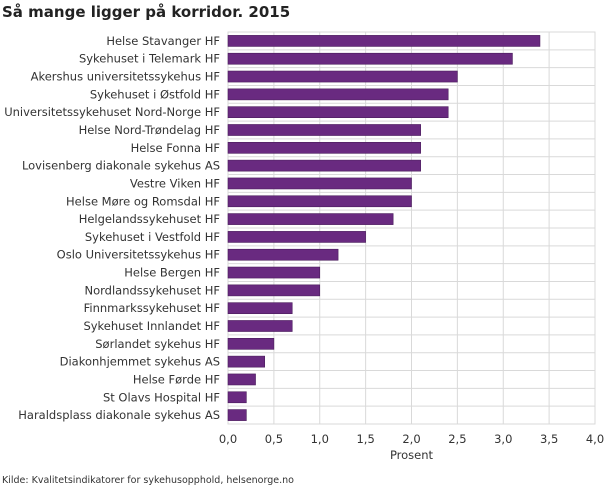  I want to click on category-label: Sykehuset Innlandet HF, so click(151, 326).